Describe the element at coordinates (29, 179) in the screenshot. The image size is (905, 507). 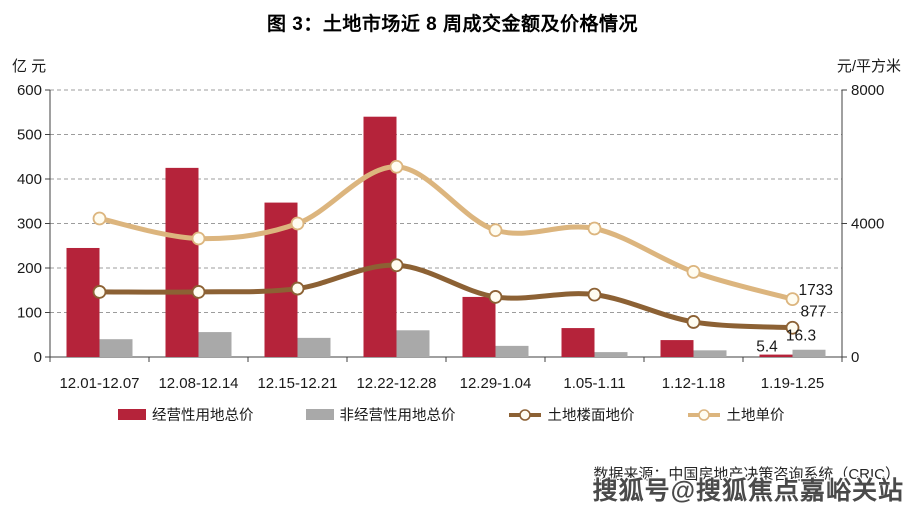
I see `y-axis-tick-label: 400` at that location.